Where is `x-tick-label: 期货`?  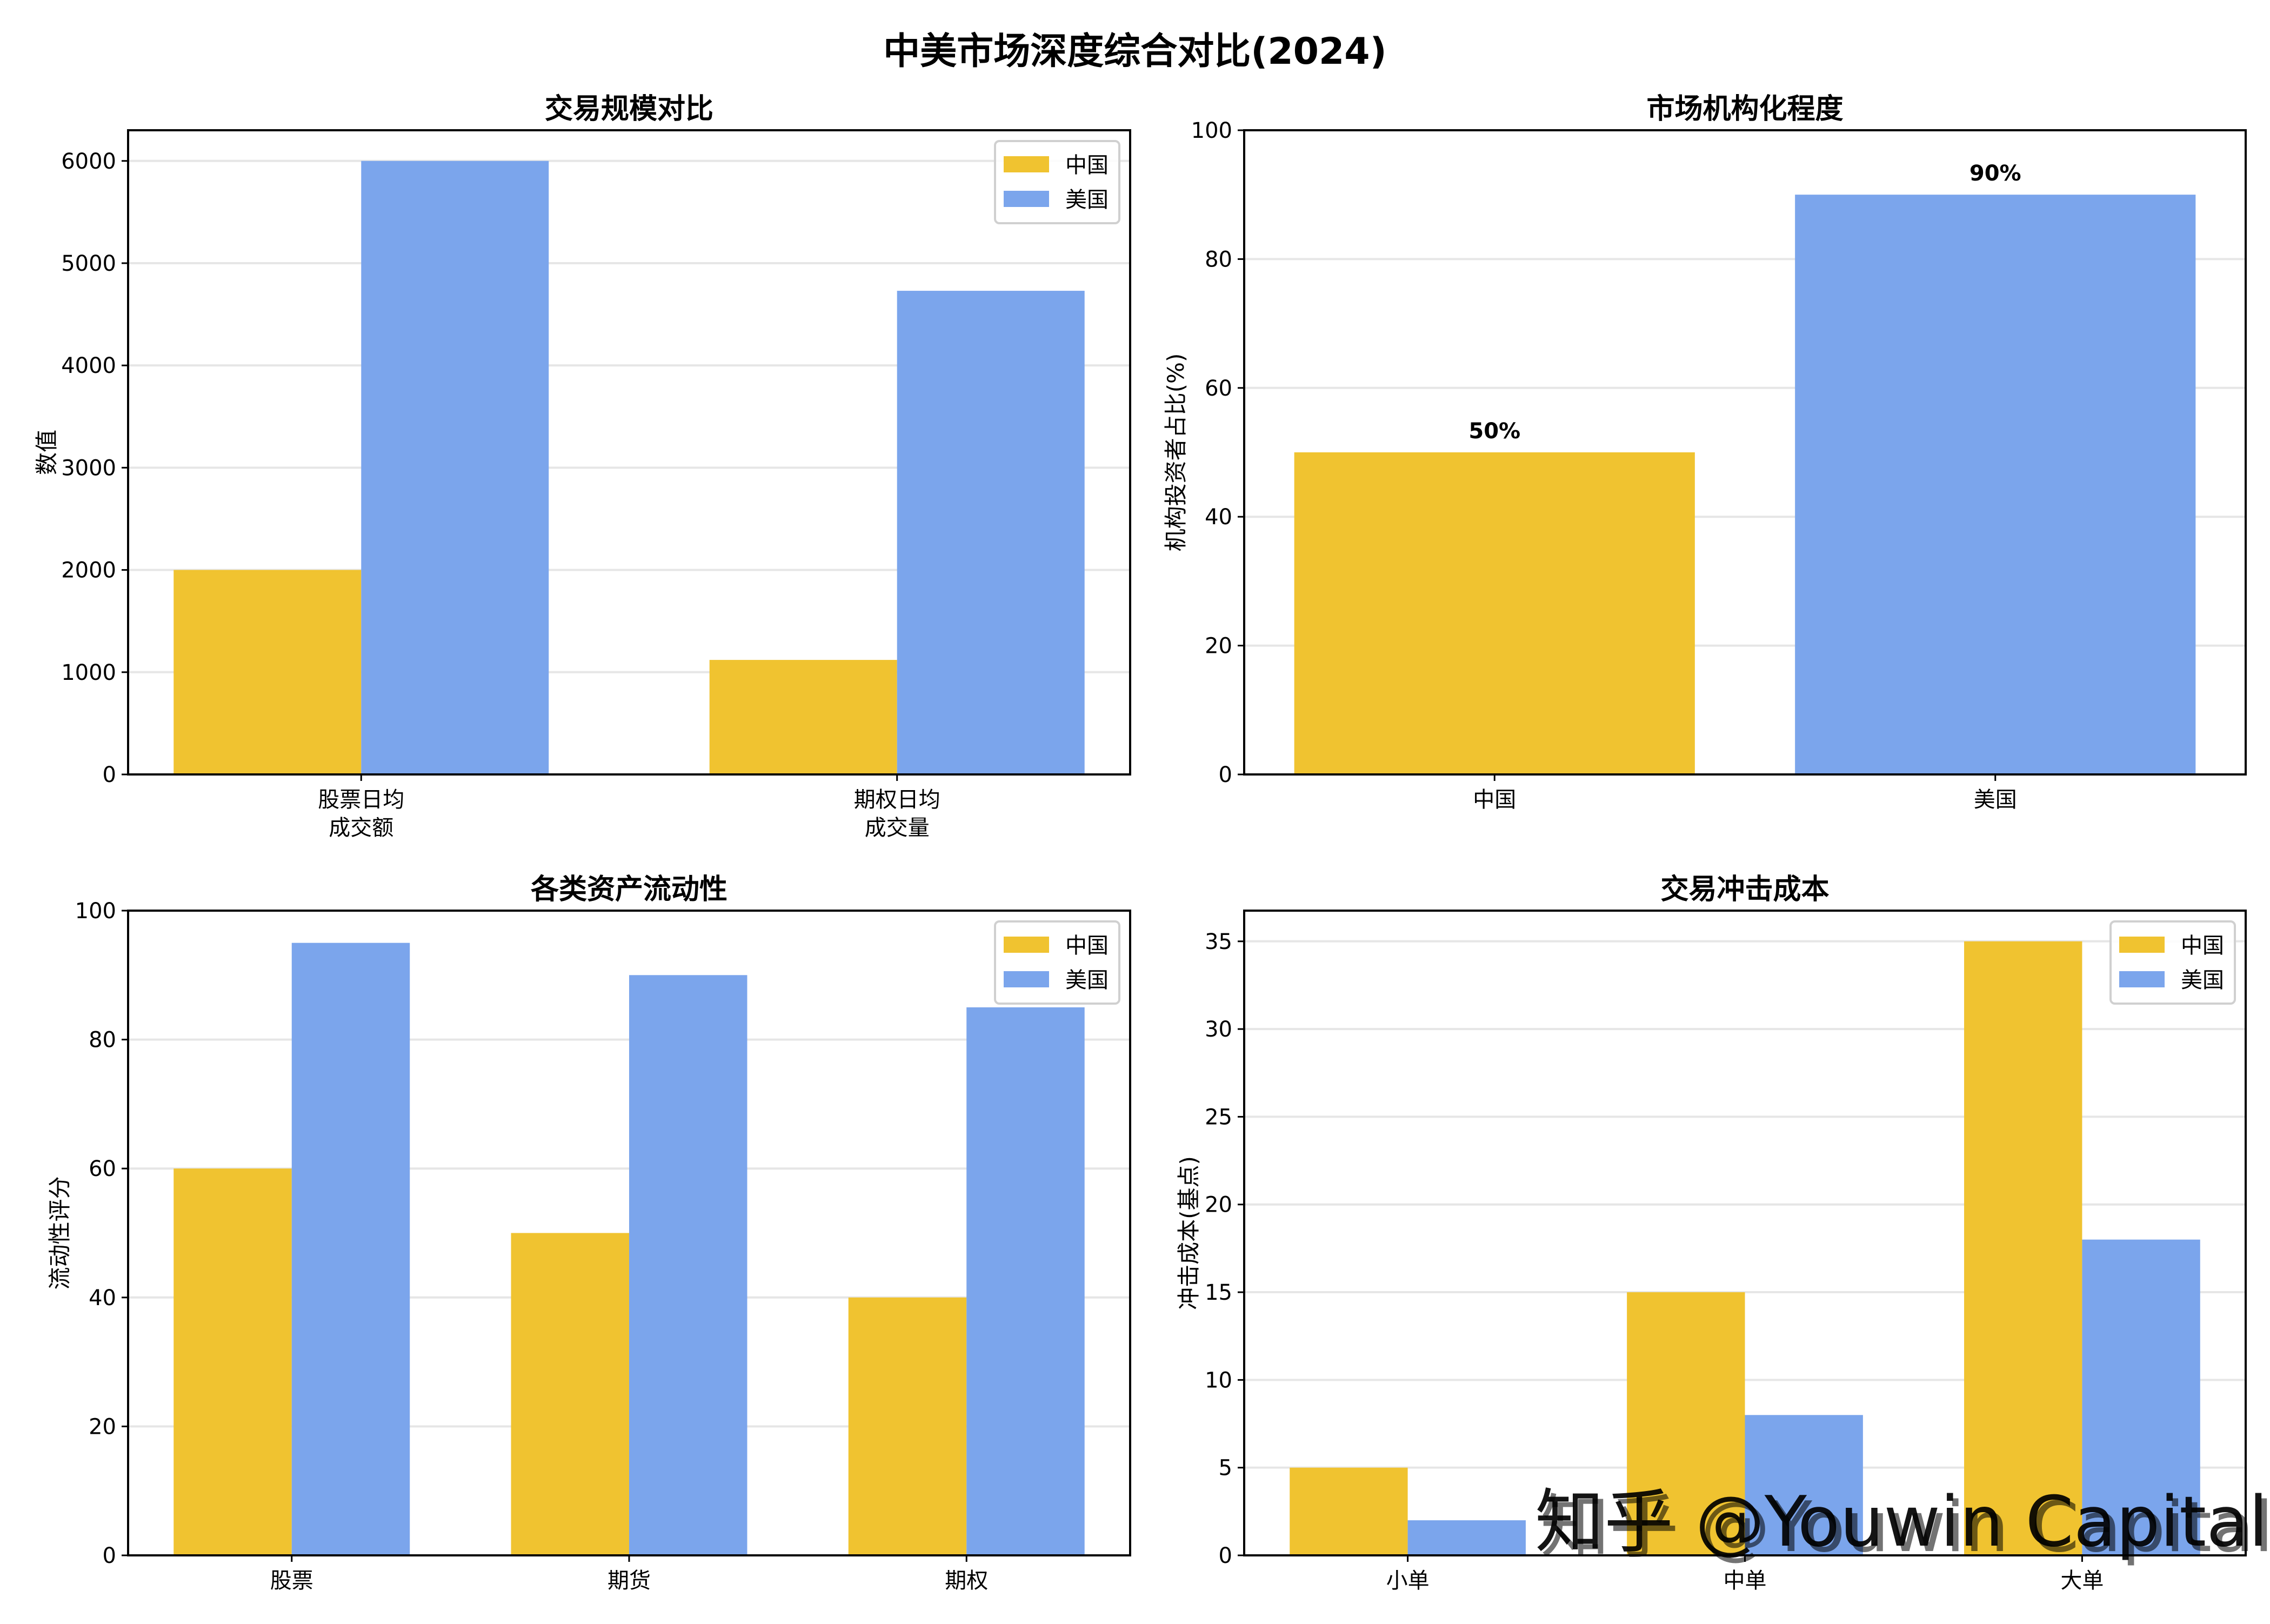
x-tick-label: 期货 is located at coordinates (629, 1580).